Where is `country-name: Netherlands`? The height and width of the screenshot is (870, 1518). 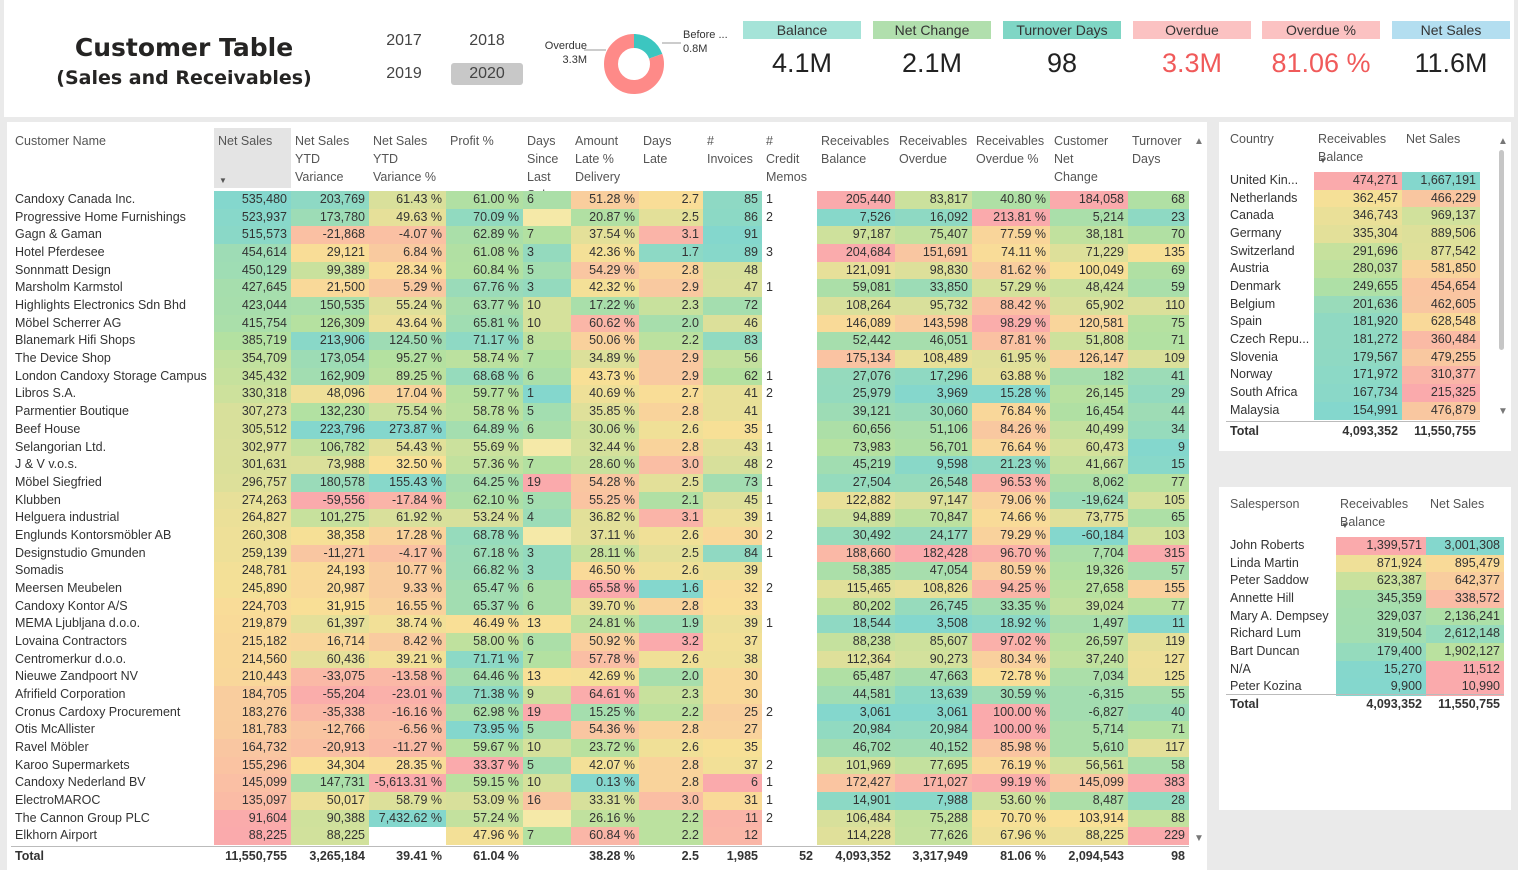 country-name: Netherlands is located at coordinates (1264, 197).